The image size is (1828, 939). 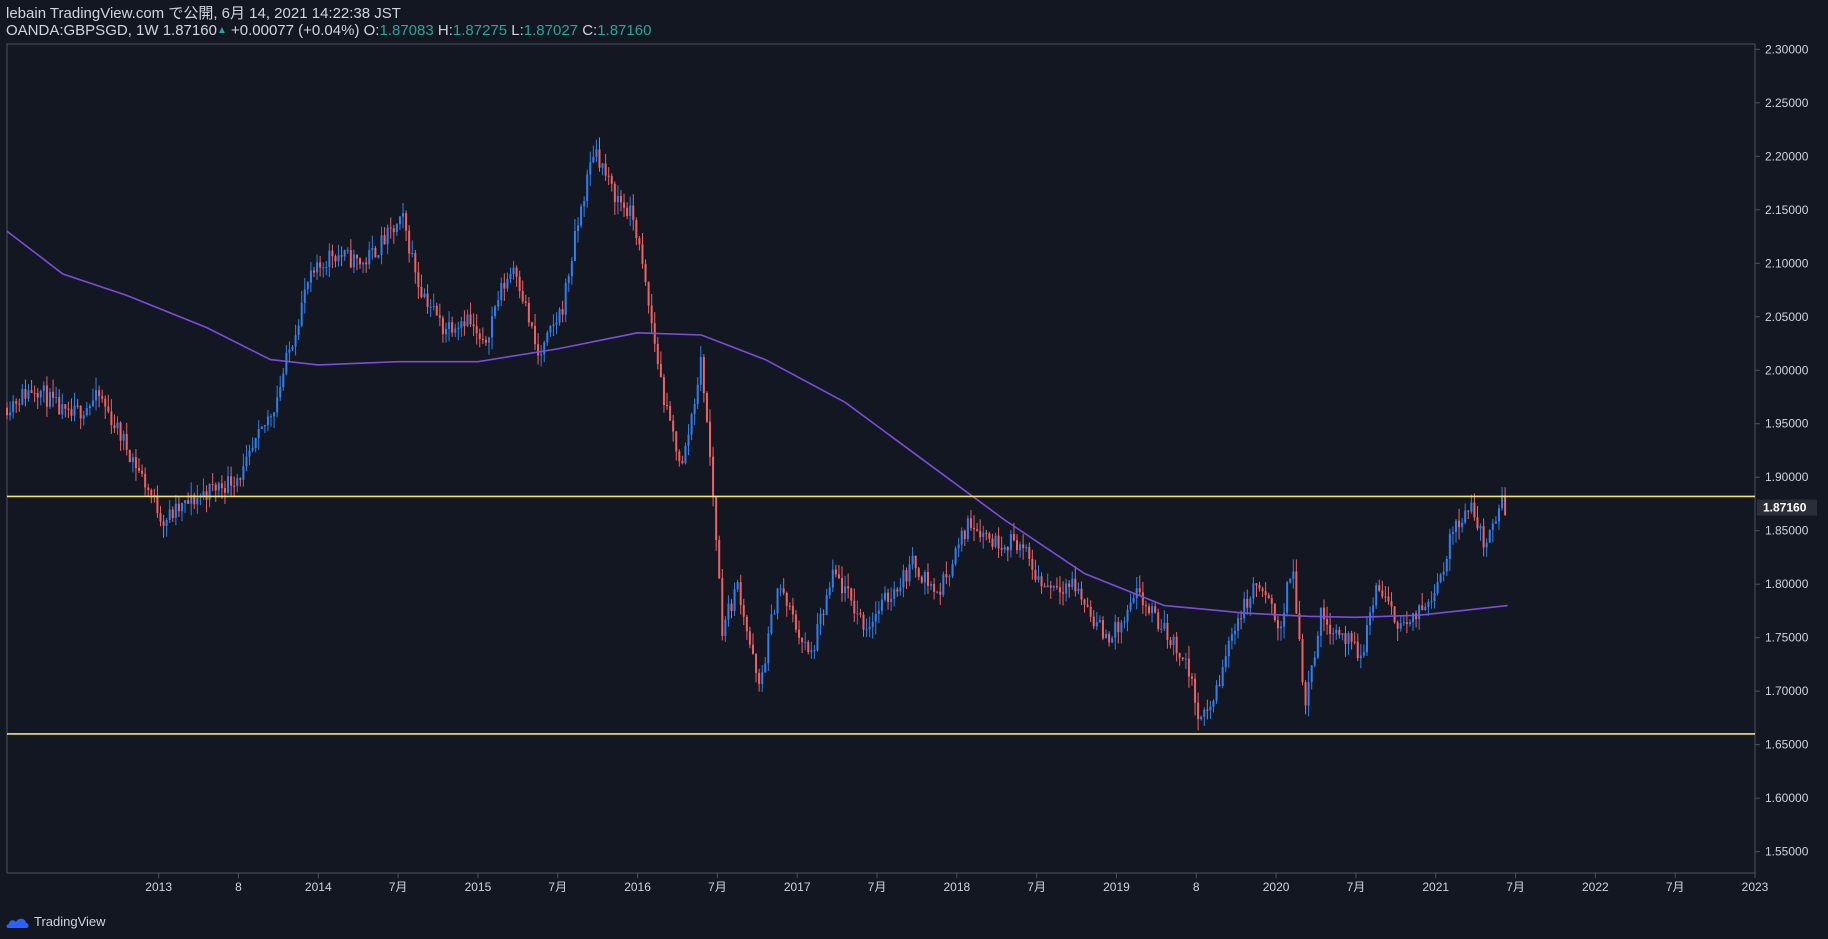 I want to click on symbol-label: OANDA:GBPSGD, 1W, so click(x=82, y=30).